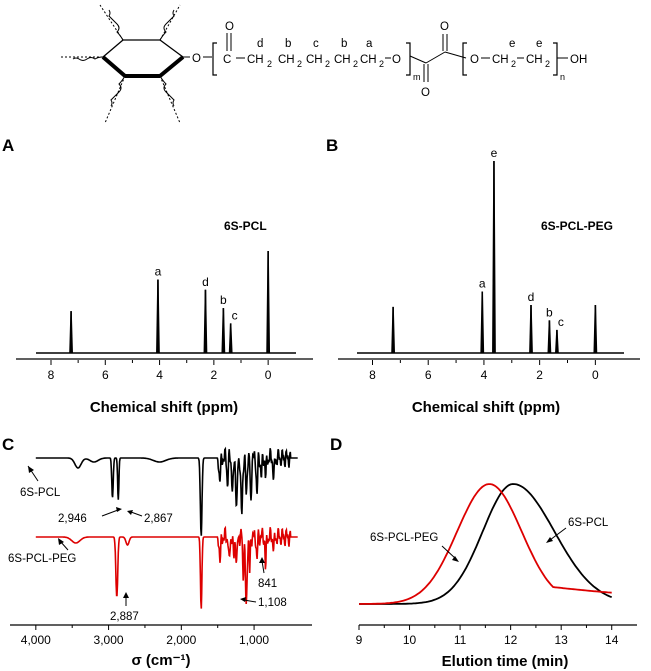 The width and height of the screenshot is (651, 671). What do you see at coordinates (267, 584) in the screenshot?
I see `annotation-841: 841` at bounding box center [267, 584].